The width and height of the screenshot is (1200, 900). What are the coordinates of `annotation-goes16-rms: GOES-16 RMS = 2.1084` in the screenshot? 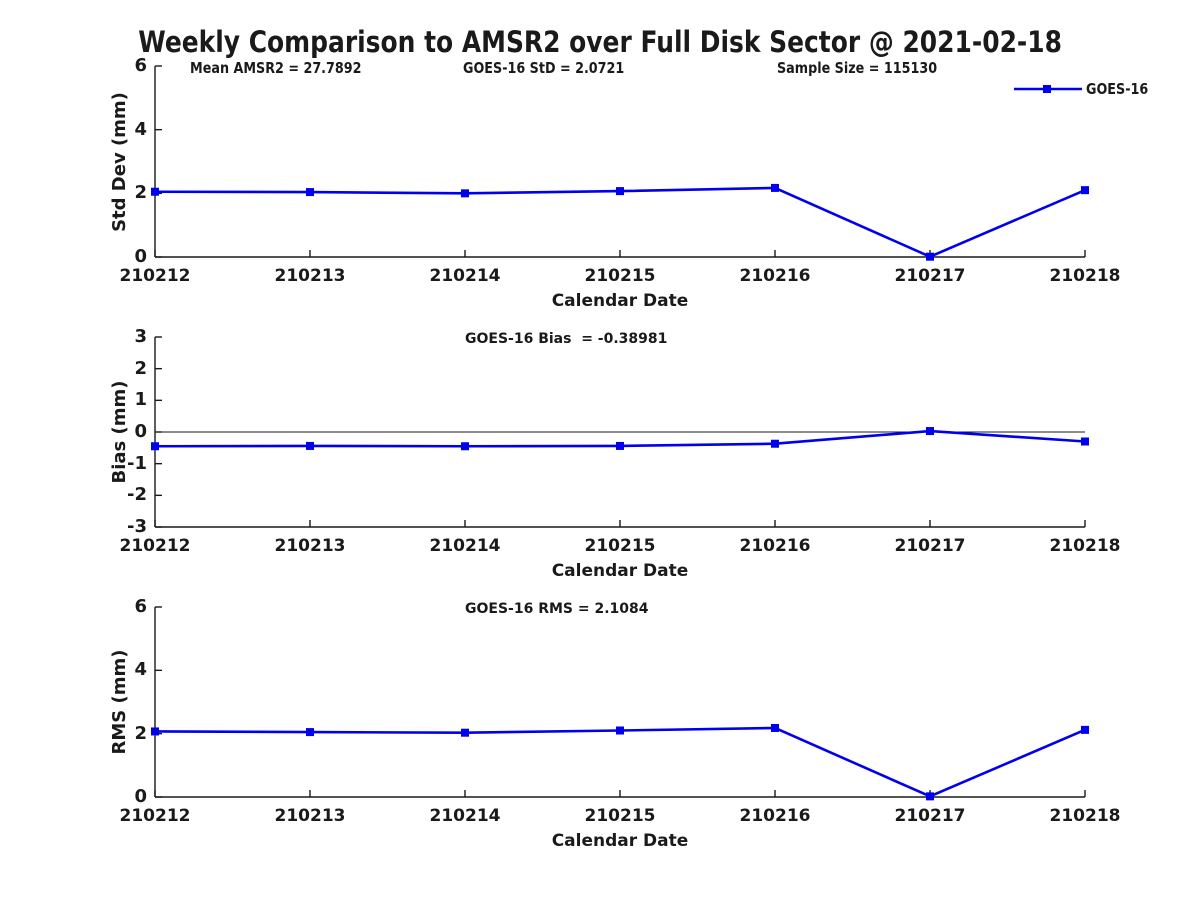 It's located at (557, 609).